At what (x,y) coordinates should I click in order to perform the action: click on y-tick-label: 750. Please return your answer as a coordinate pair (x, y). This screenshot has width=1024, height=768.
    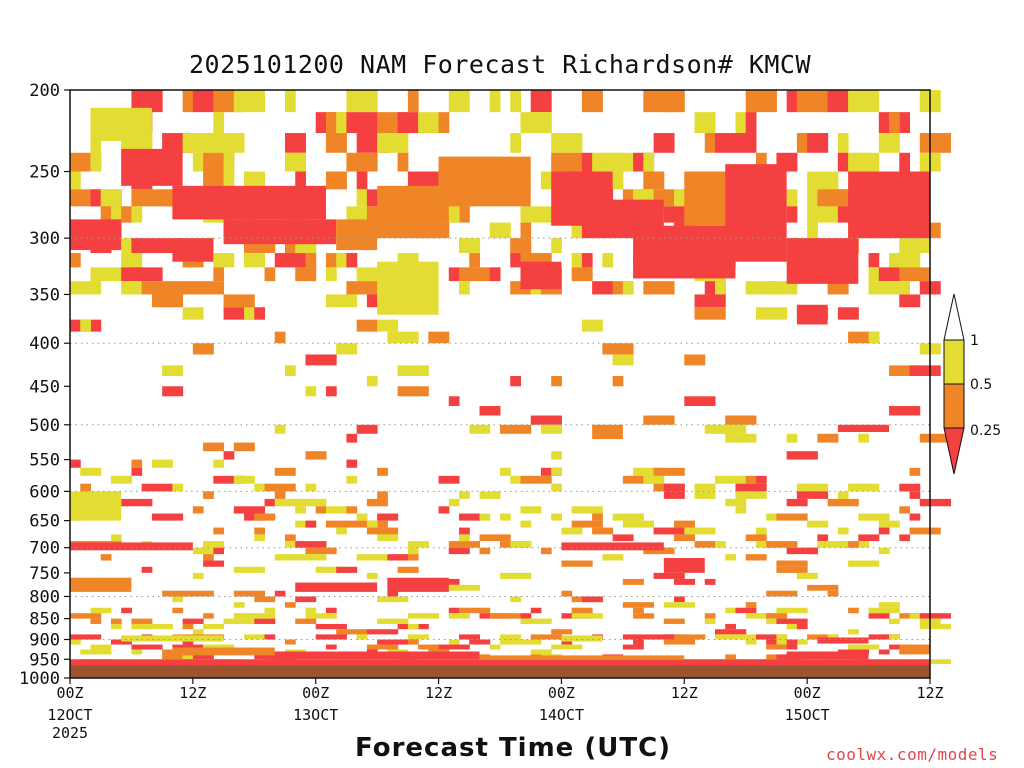
    Looking at the image, I should click on (44, 574).